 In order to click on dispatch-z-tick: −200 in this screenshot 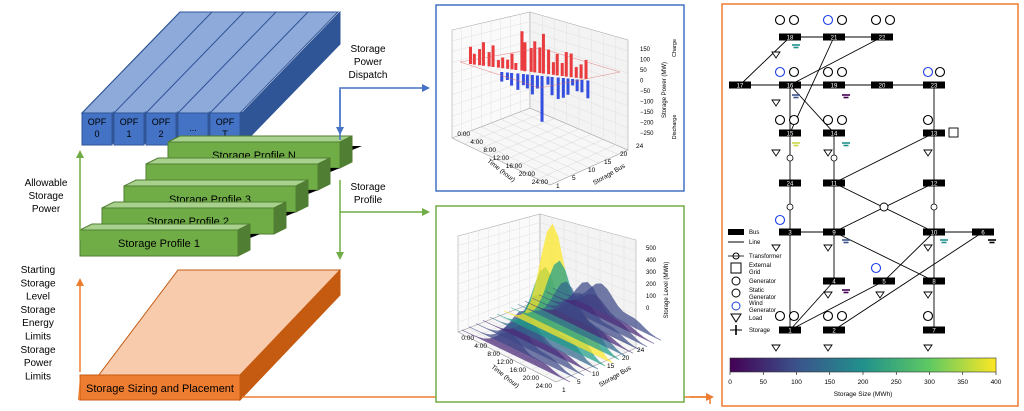, I will do `click(647, 124)`.